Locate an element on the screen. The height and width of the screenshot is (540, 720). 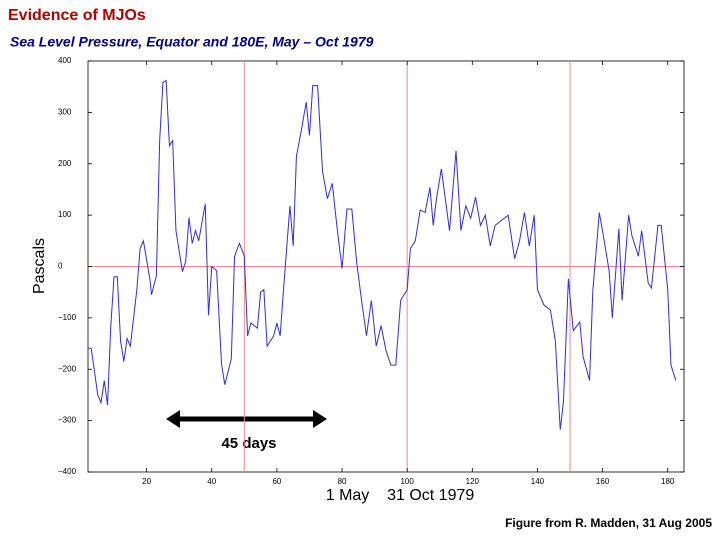
y-tick-label: 300 is located at coordinates (65, 111).